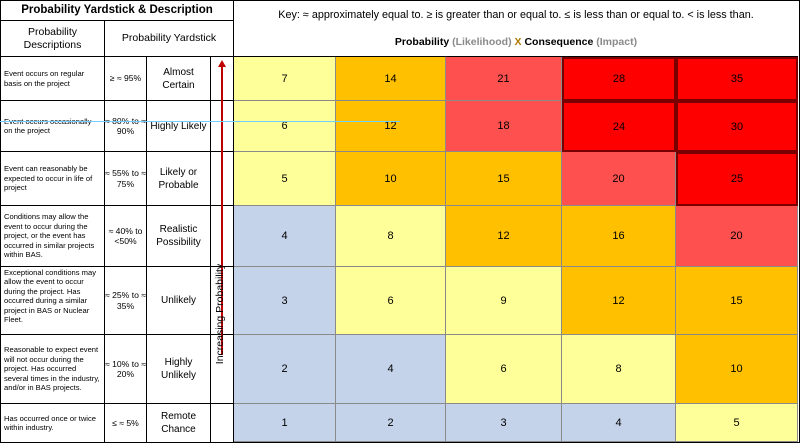 The height and width of the screenshot is (443, 800). I want to click on probability-axis: Increasing Probability, so click(222, 250).